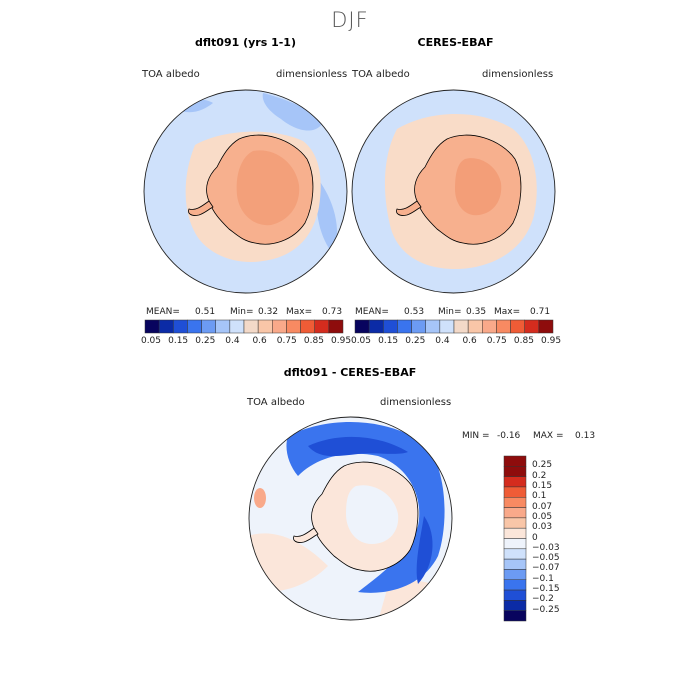 Image resolution: width=700 pixels, height=700 pixels. What do you see at coordinates (546, 568) in the screenshot?
I see `colorbar-tick-label: −0.07` at bounding box center [546, 568].